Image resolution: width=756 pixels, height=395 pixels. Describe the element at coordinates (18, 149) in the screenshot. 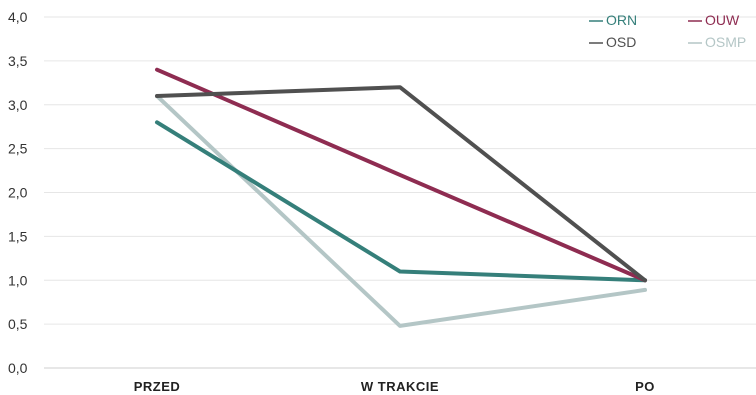

I see `y-tick-label: 2,5` at that location.